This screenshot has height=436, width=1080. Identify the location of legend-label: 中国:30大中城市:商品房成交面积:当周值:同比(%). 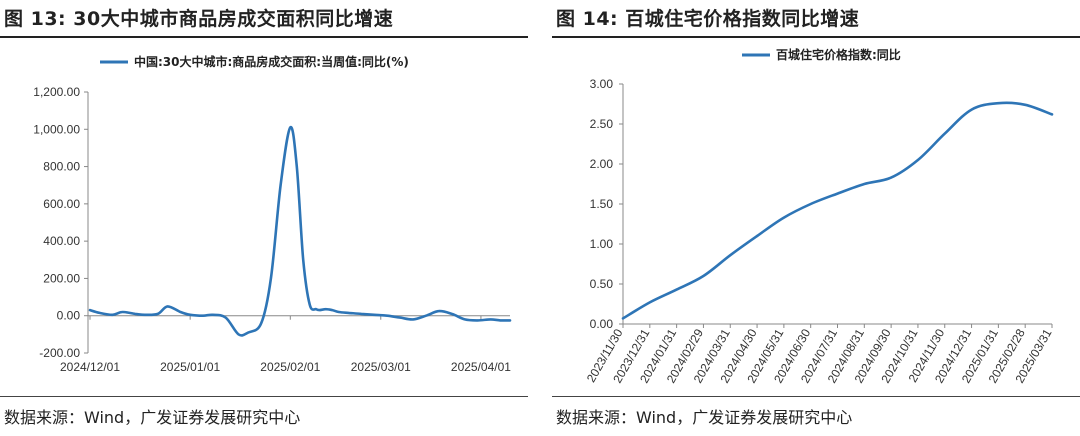
(271, 61).